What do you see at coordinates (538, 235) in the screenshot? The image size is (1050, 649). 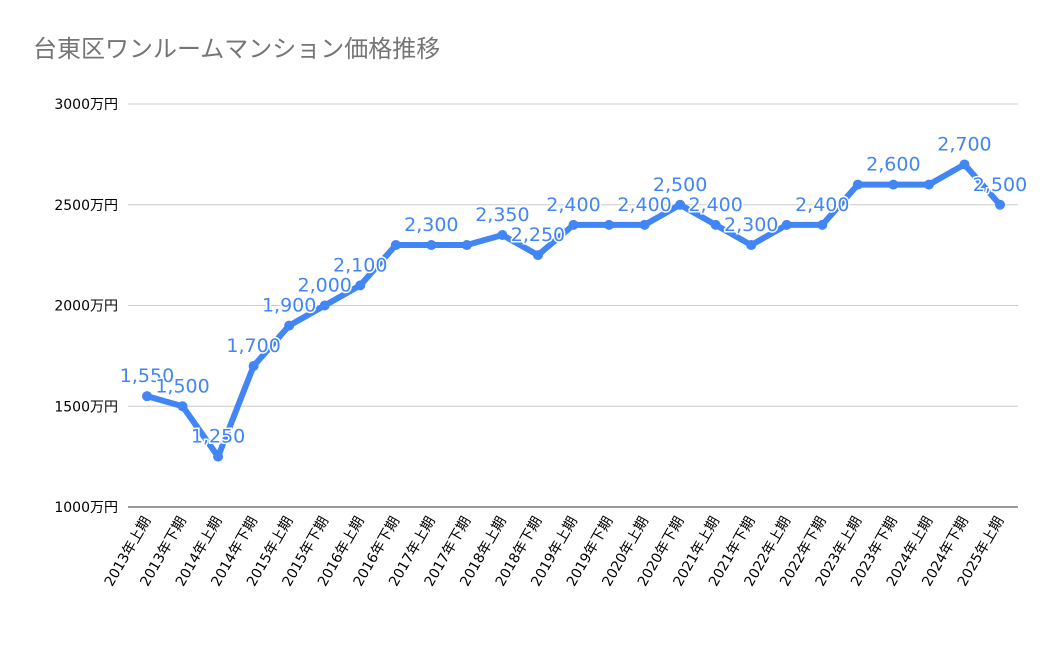 I see `data-label: 2,250` at bounding box center [538, 235].